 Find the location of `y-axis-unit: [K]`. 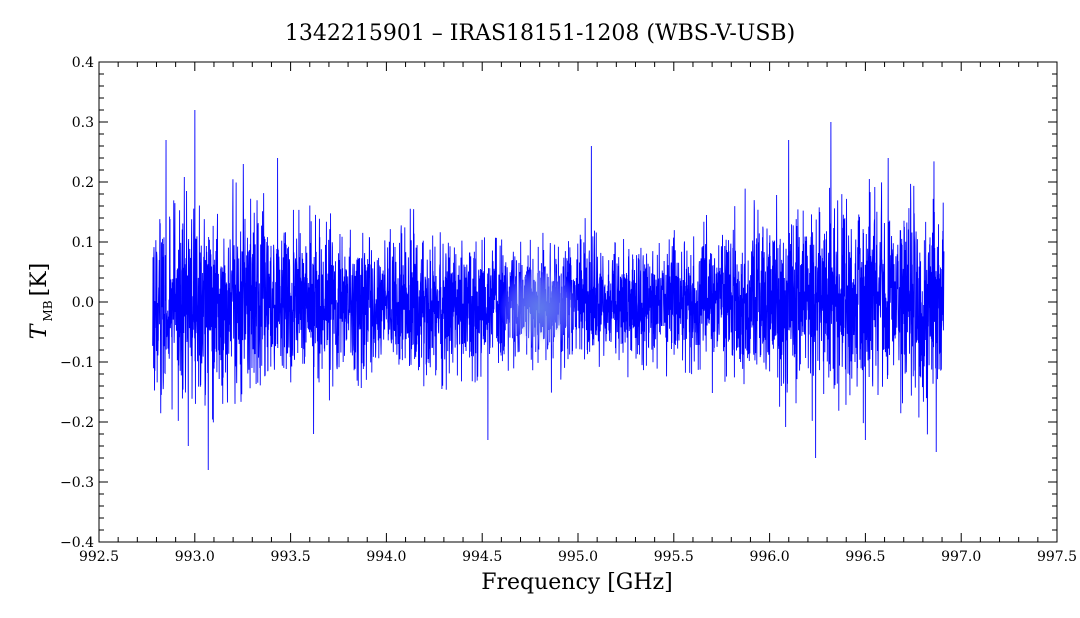

y-axis-unit: [K] is located at coordinates (39, 280).